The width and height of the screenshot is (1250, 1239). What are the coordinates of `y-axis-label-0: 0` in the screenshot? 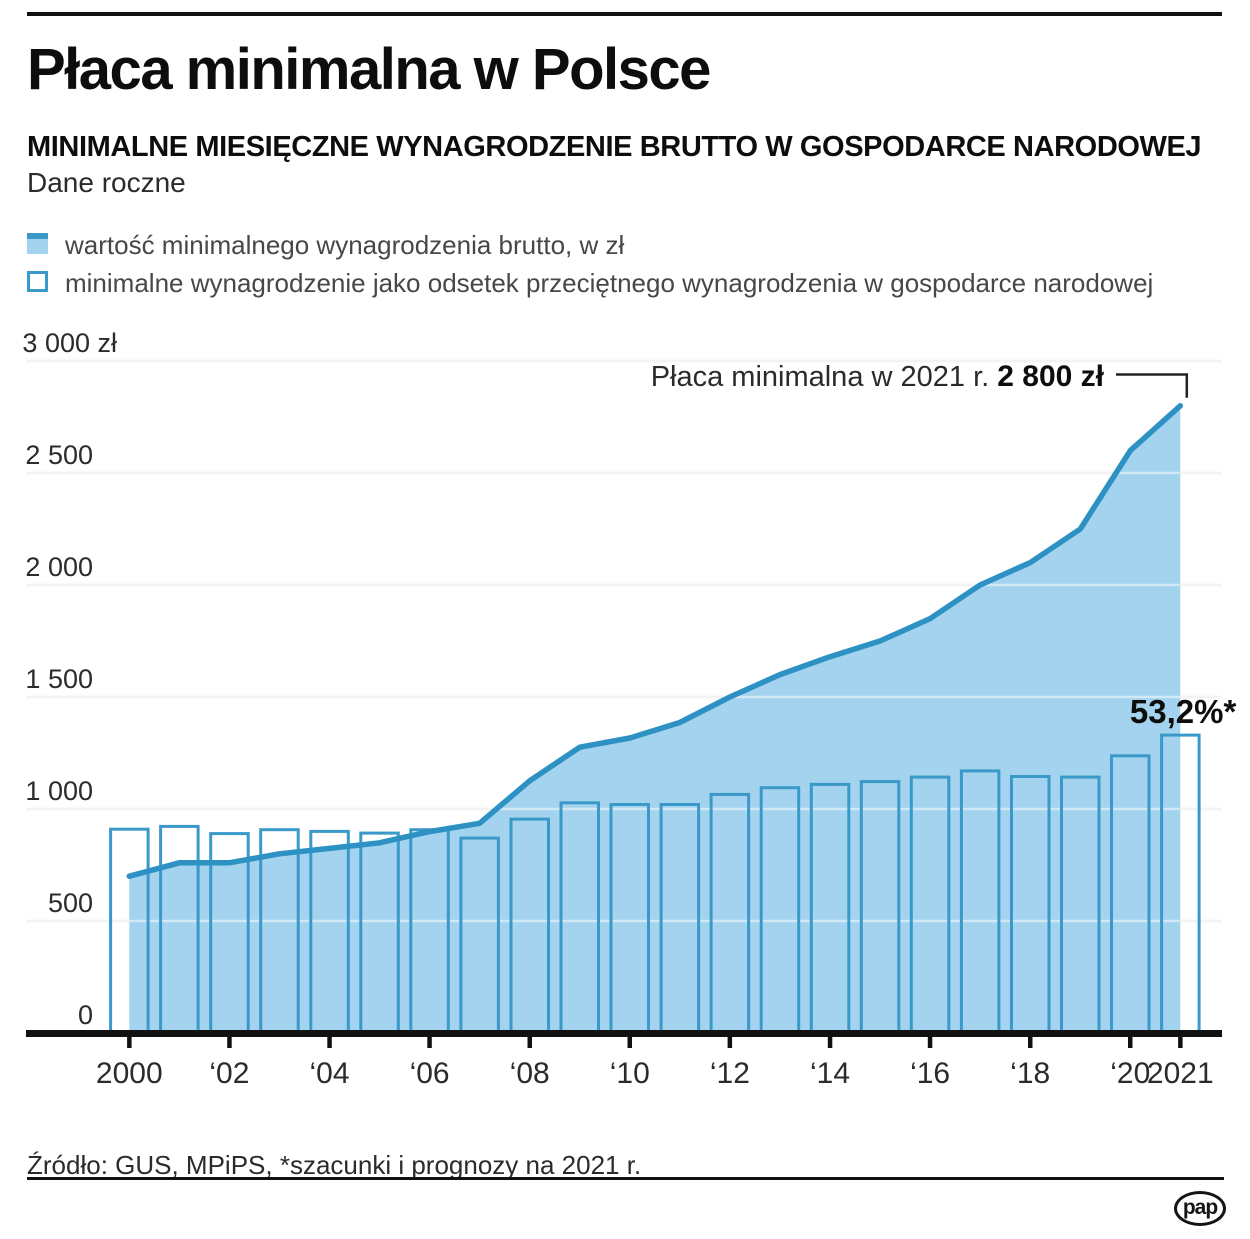 It's located at (85, 1015).